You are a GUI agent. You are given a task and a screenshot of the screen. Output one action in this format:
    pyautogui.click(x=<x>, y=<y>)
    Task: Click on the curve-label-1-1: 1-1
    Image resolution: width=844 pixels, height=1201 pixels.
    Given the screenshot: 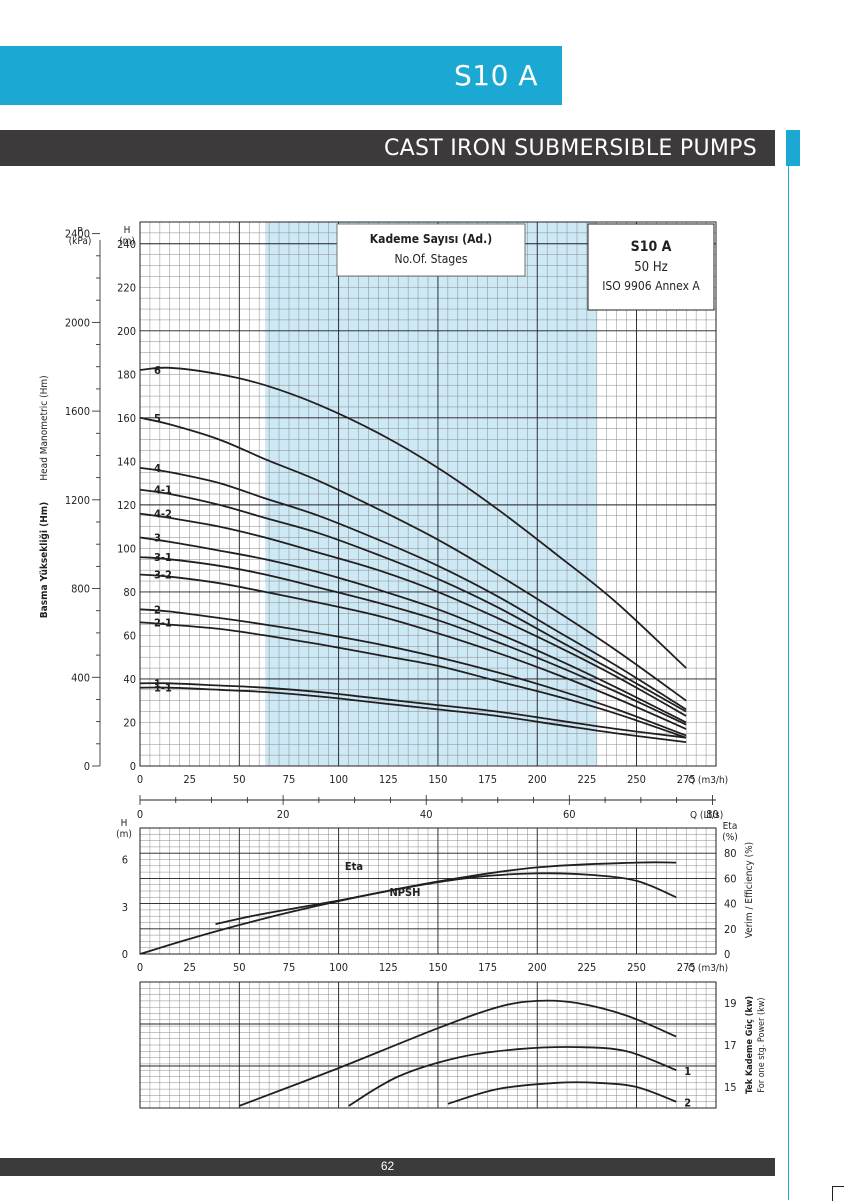 What is the action you would take?
    pyautogui.click(x=163, y=688)
    